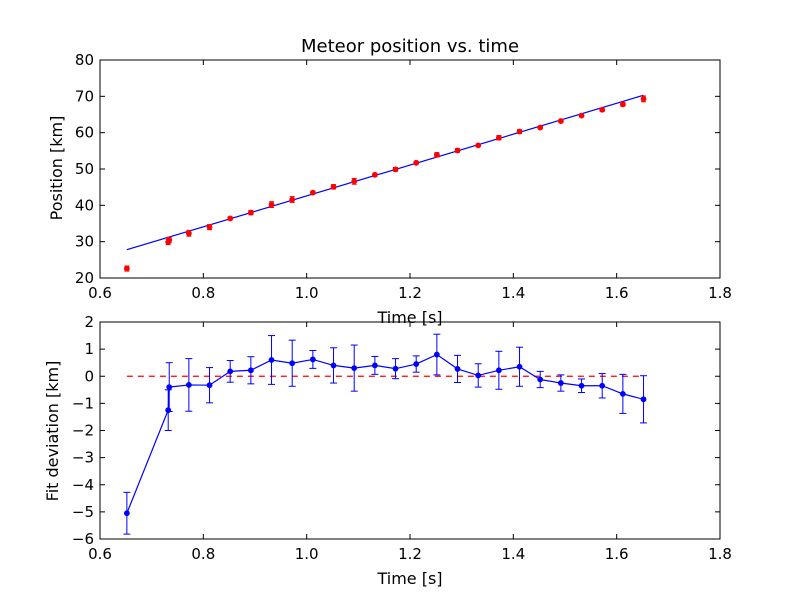 The height and width of the screenshot is (600, 800). I want to click on position-y-tick-label: 40, so click(84, 205).